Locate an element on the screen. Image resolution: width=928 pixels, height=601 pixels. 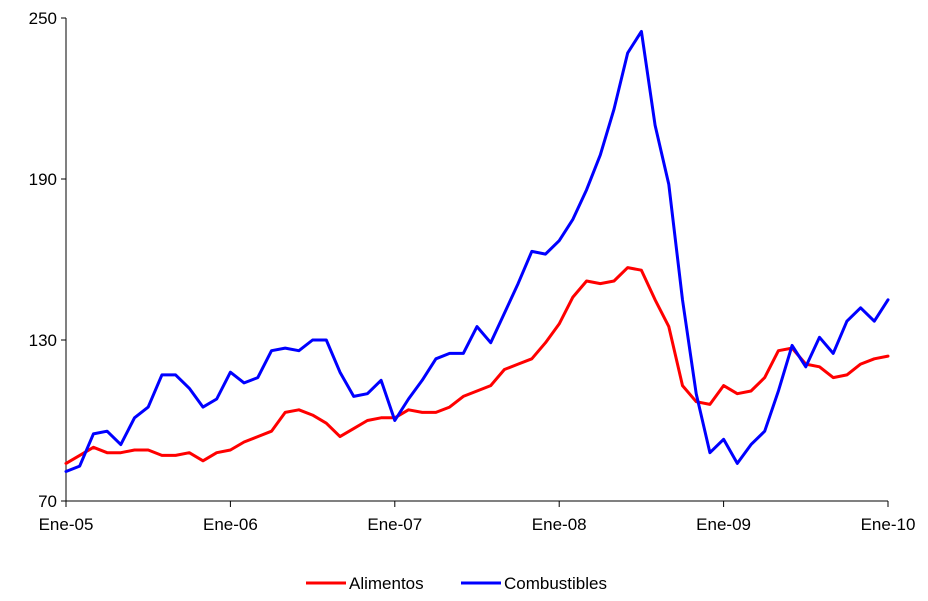
x-tick-label: Ene-09 is located at coordinates (723, 524).